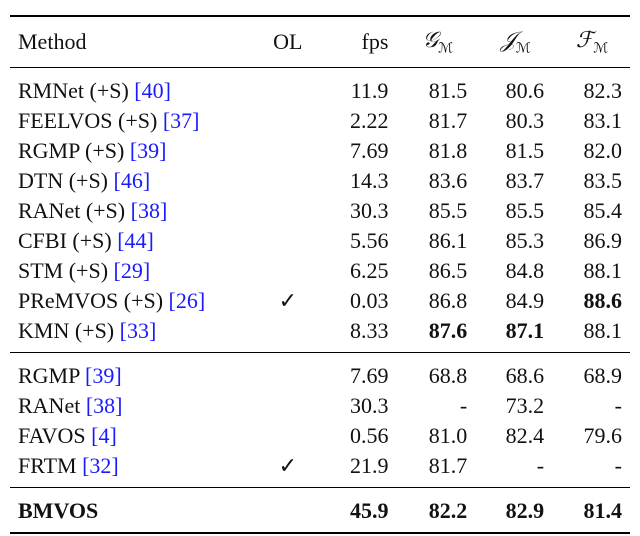 This screenshot has width=640, height=536. I want to click on table-row: FEELVOS (+S) [37] 2.22 81.7 80.3 83.1, so click(320, 121).